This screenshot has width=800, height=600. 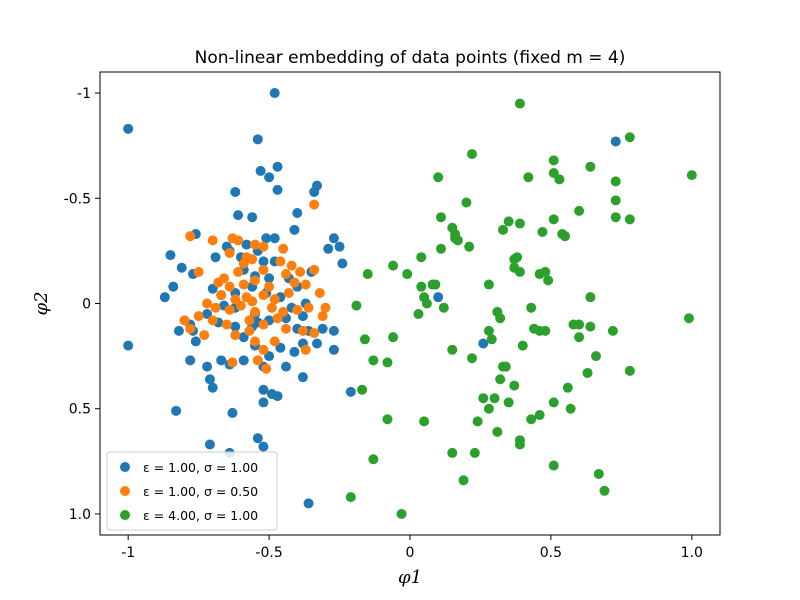 I want to click on legend-box, so click(x=192, y=491).